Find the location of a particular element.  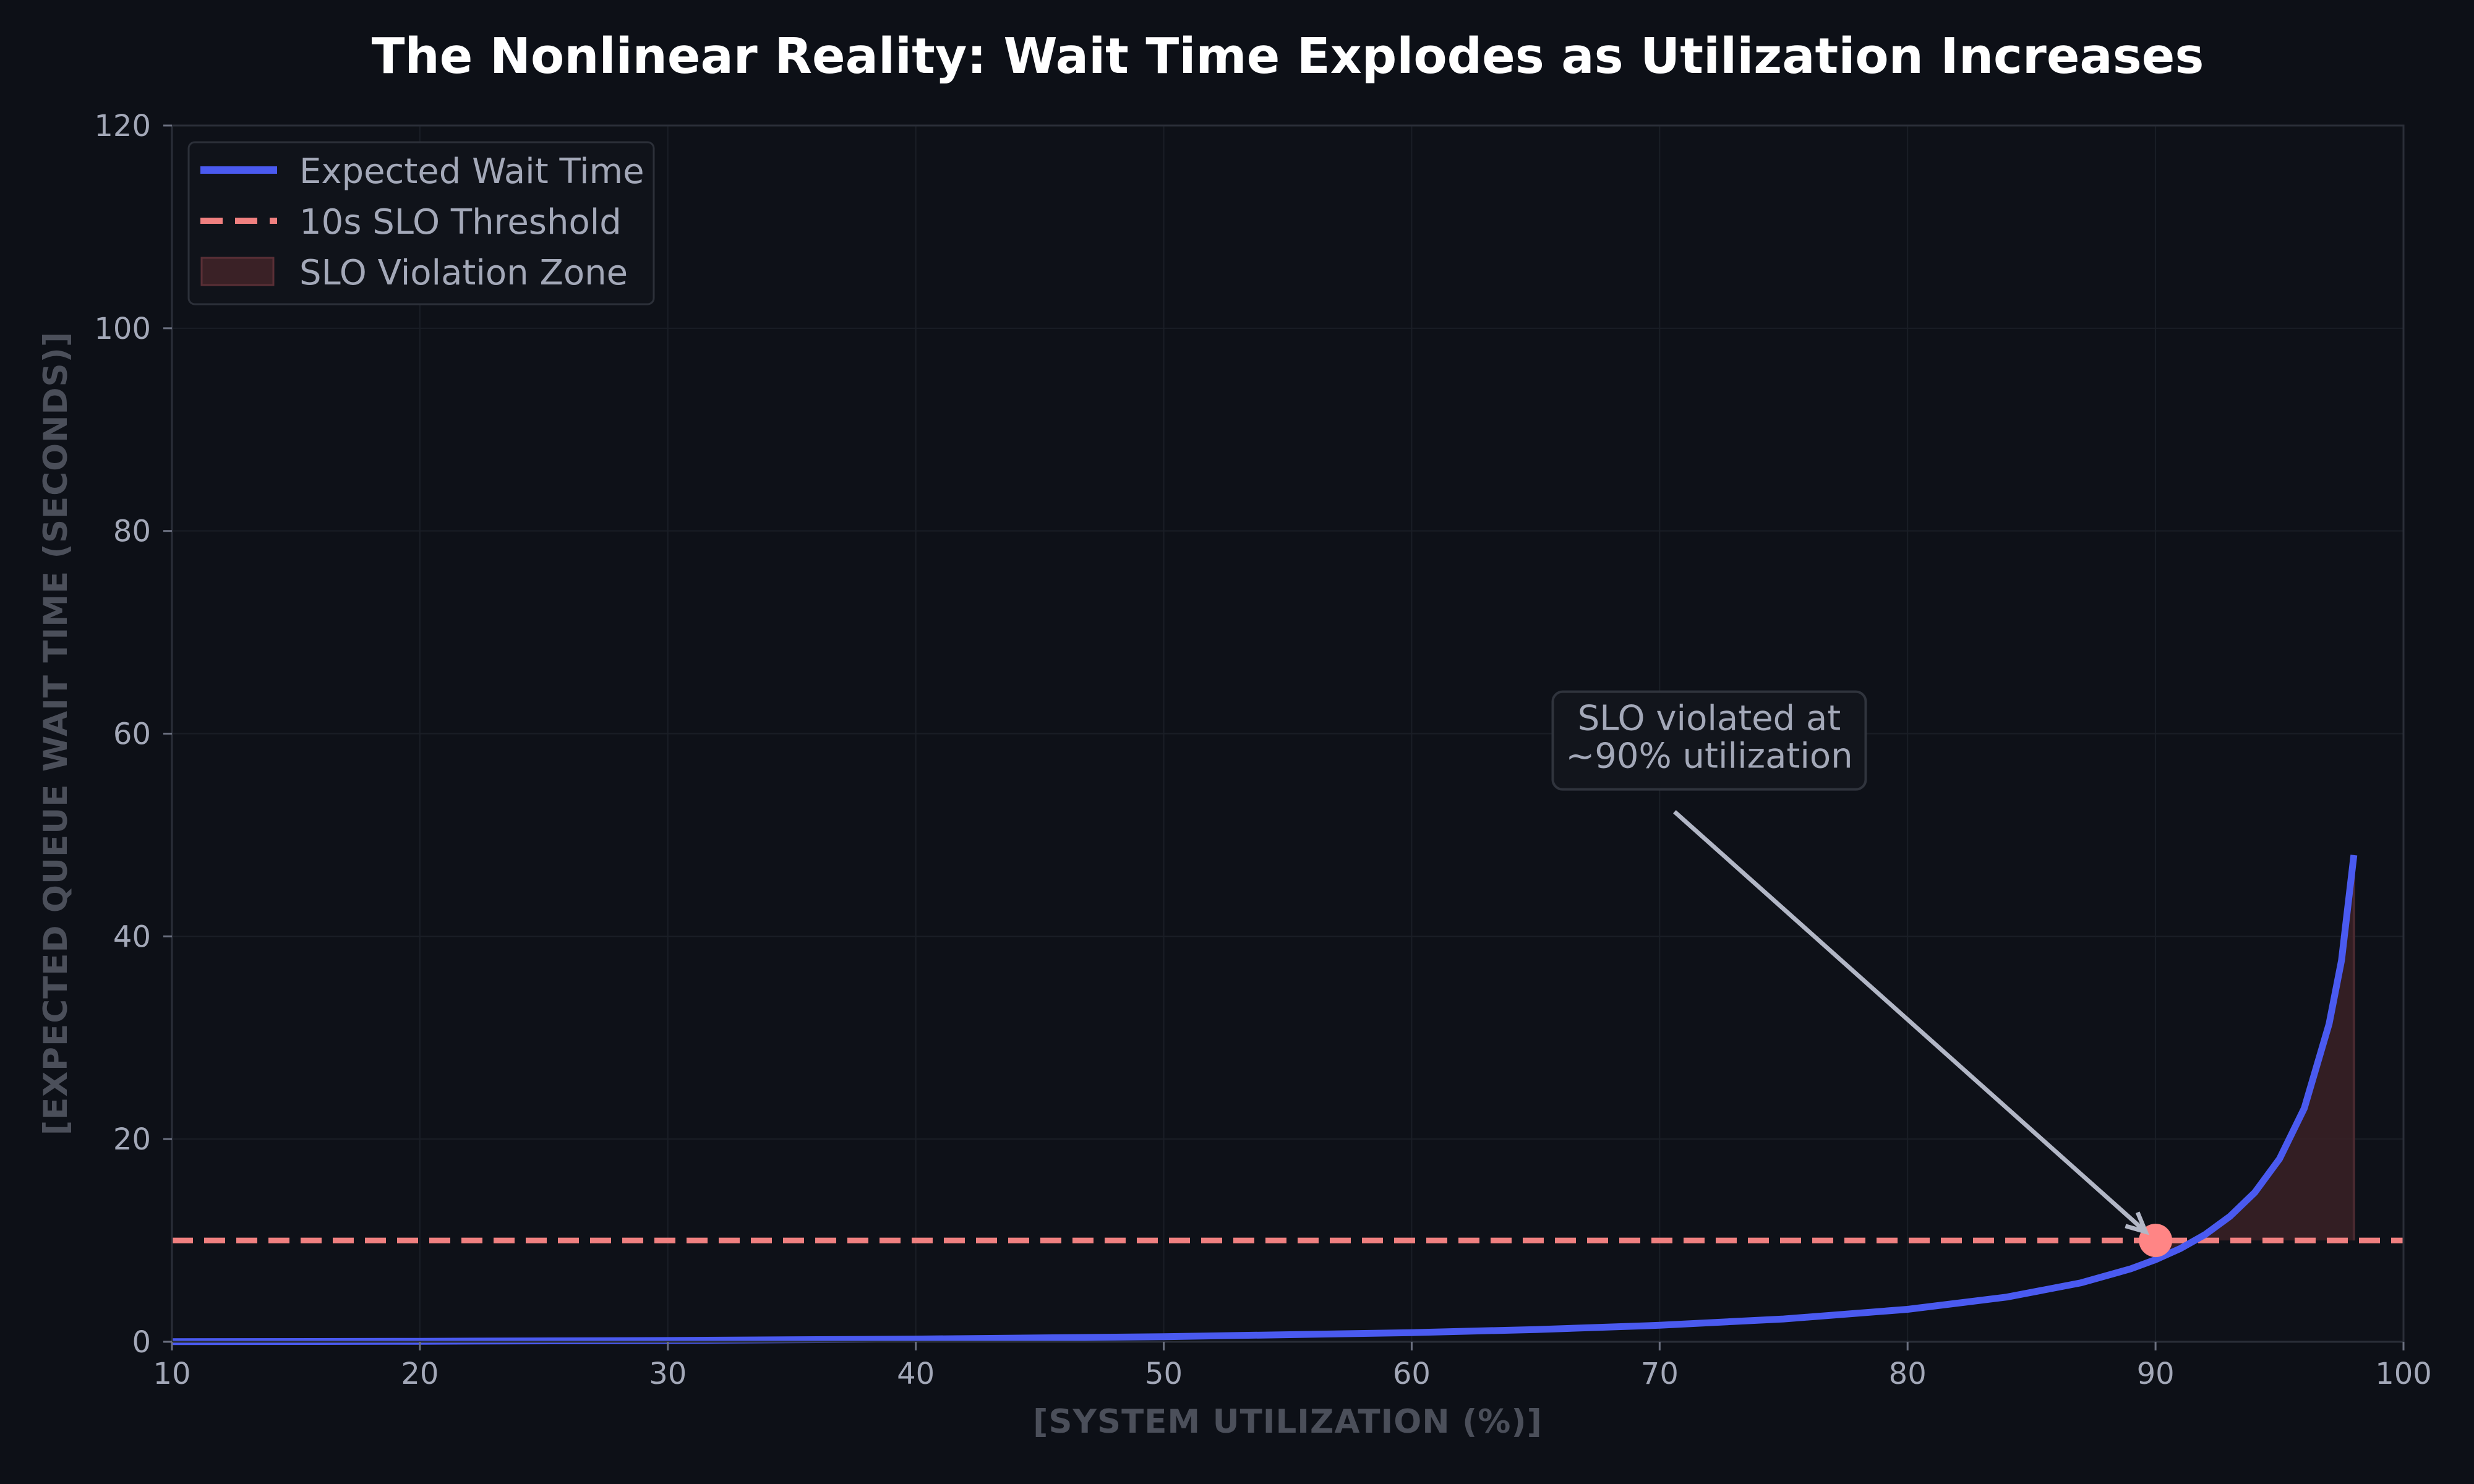

annotation-layer: SLO violated at~90% utilization is located at coordinates (1850, 962).